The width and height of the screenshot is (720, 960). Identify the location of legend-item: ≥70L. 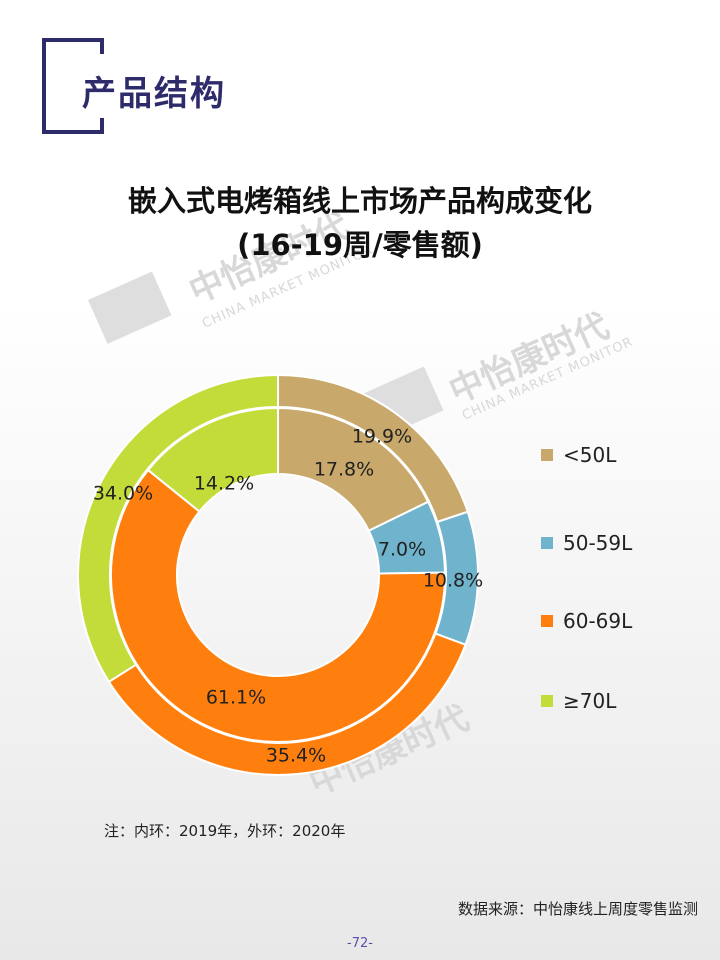
(616, 701).